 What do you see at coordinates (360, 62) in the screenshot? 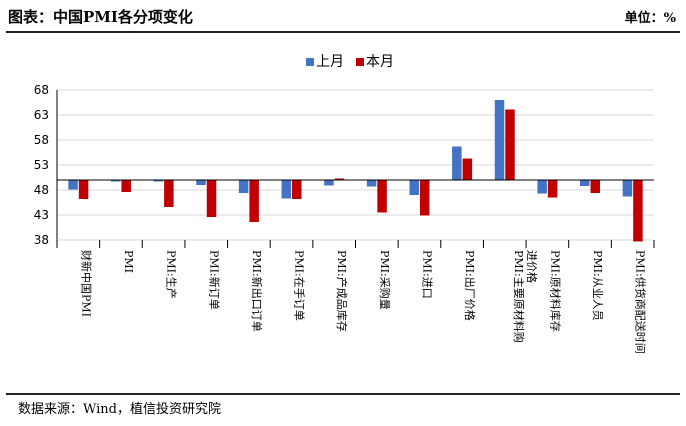
I see `legend-swatch-current` at bounding box center [360, 62].